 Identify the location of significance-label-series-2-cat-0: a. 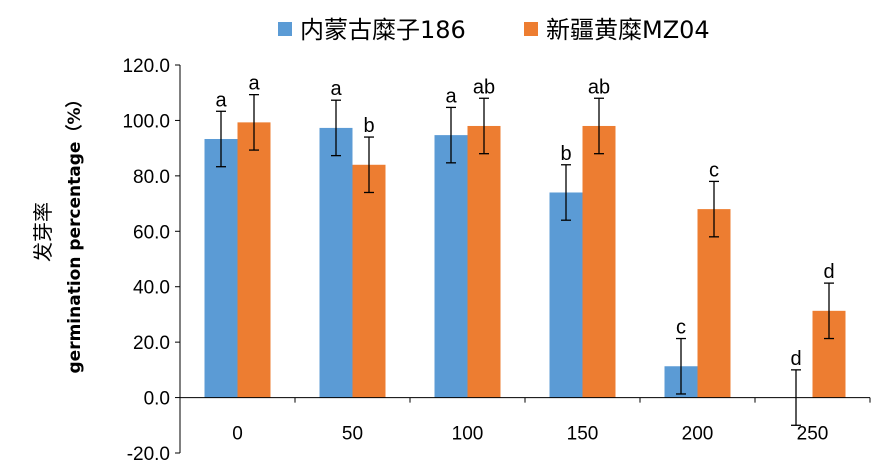
(254, 84).